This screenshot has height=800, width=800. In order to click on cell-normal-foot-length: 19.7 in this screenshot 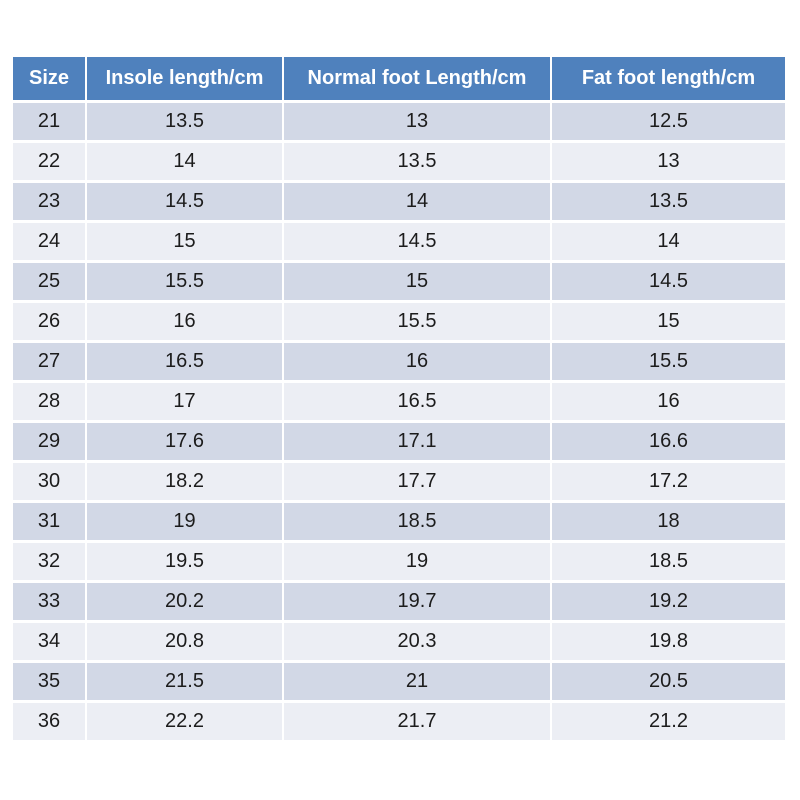, I will do `click(417, 601)`.